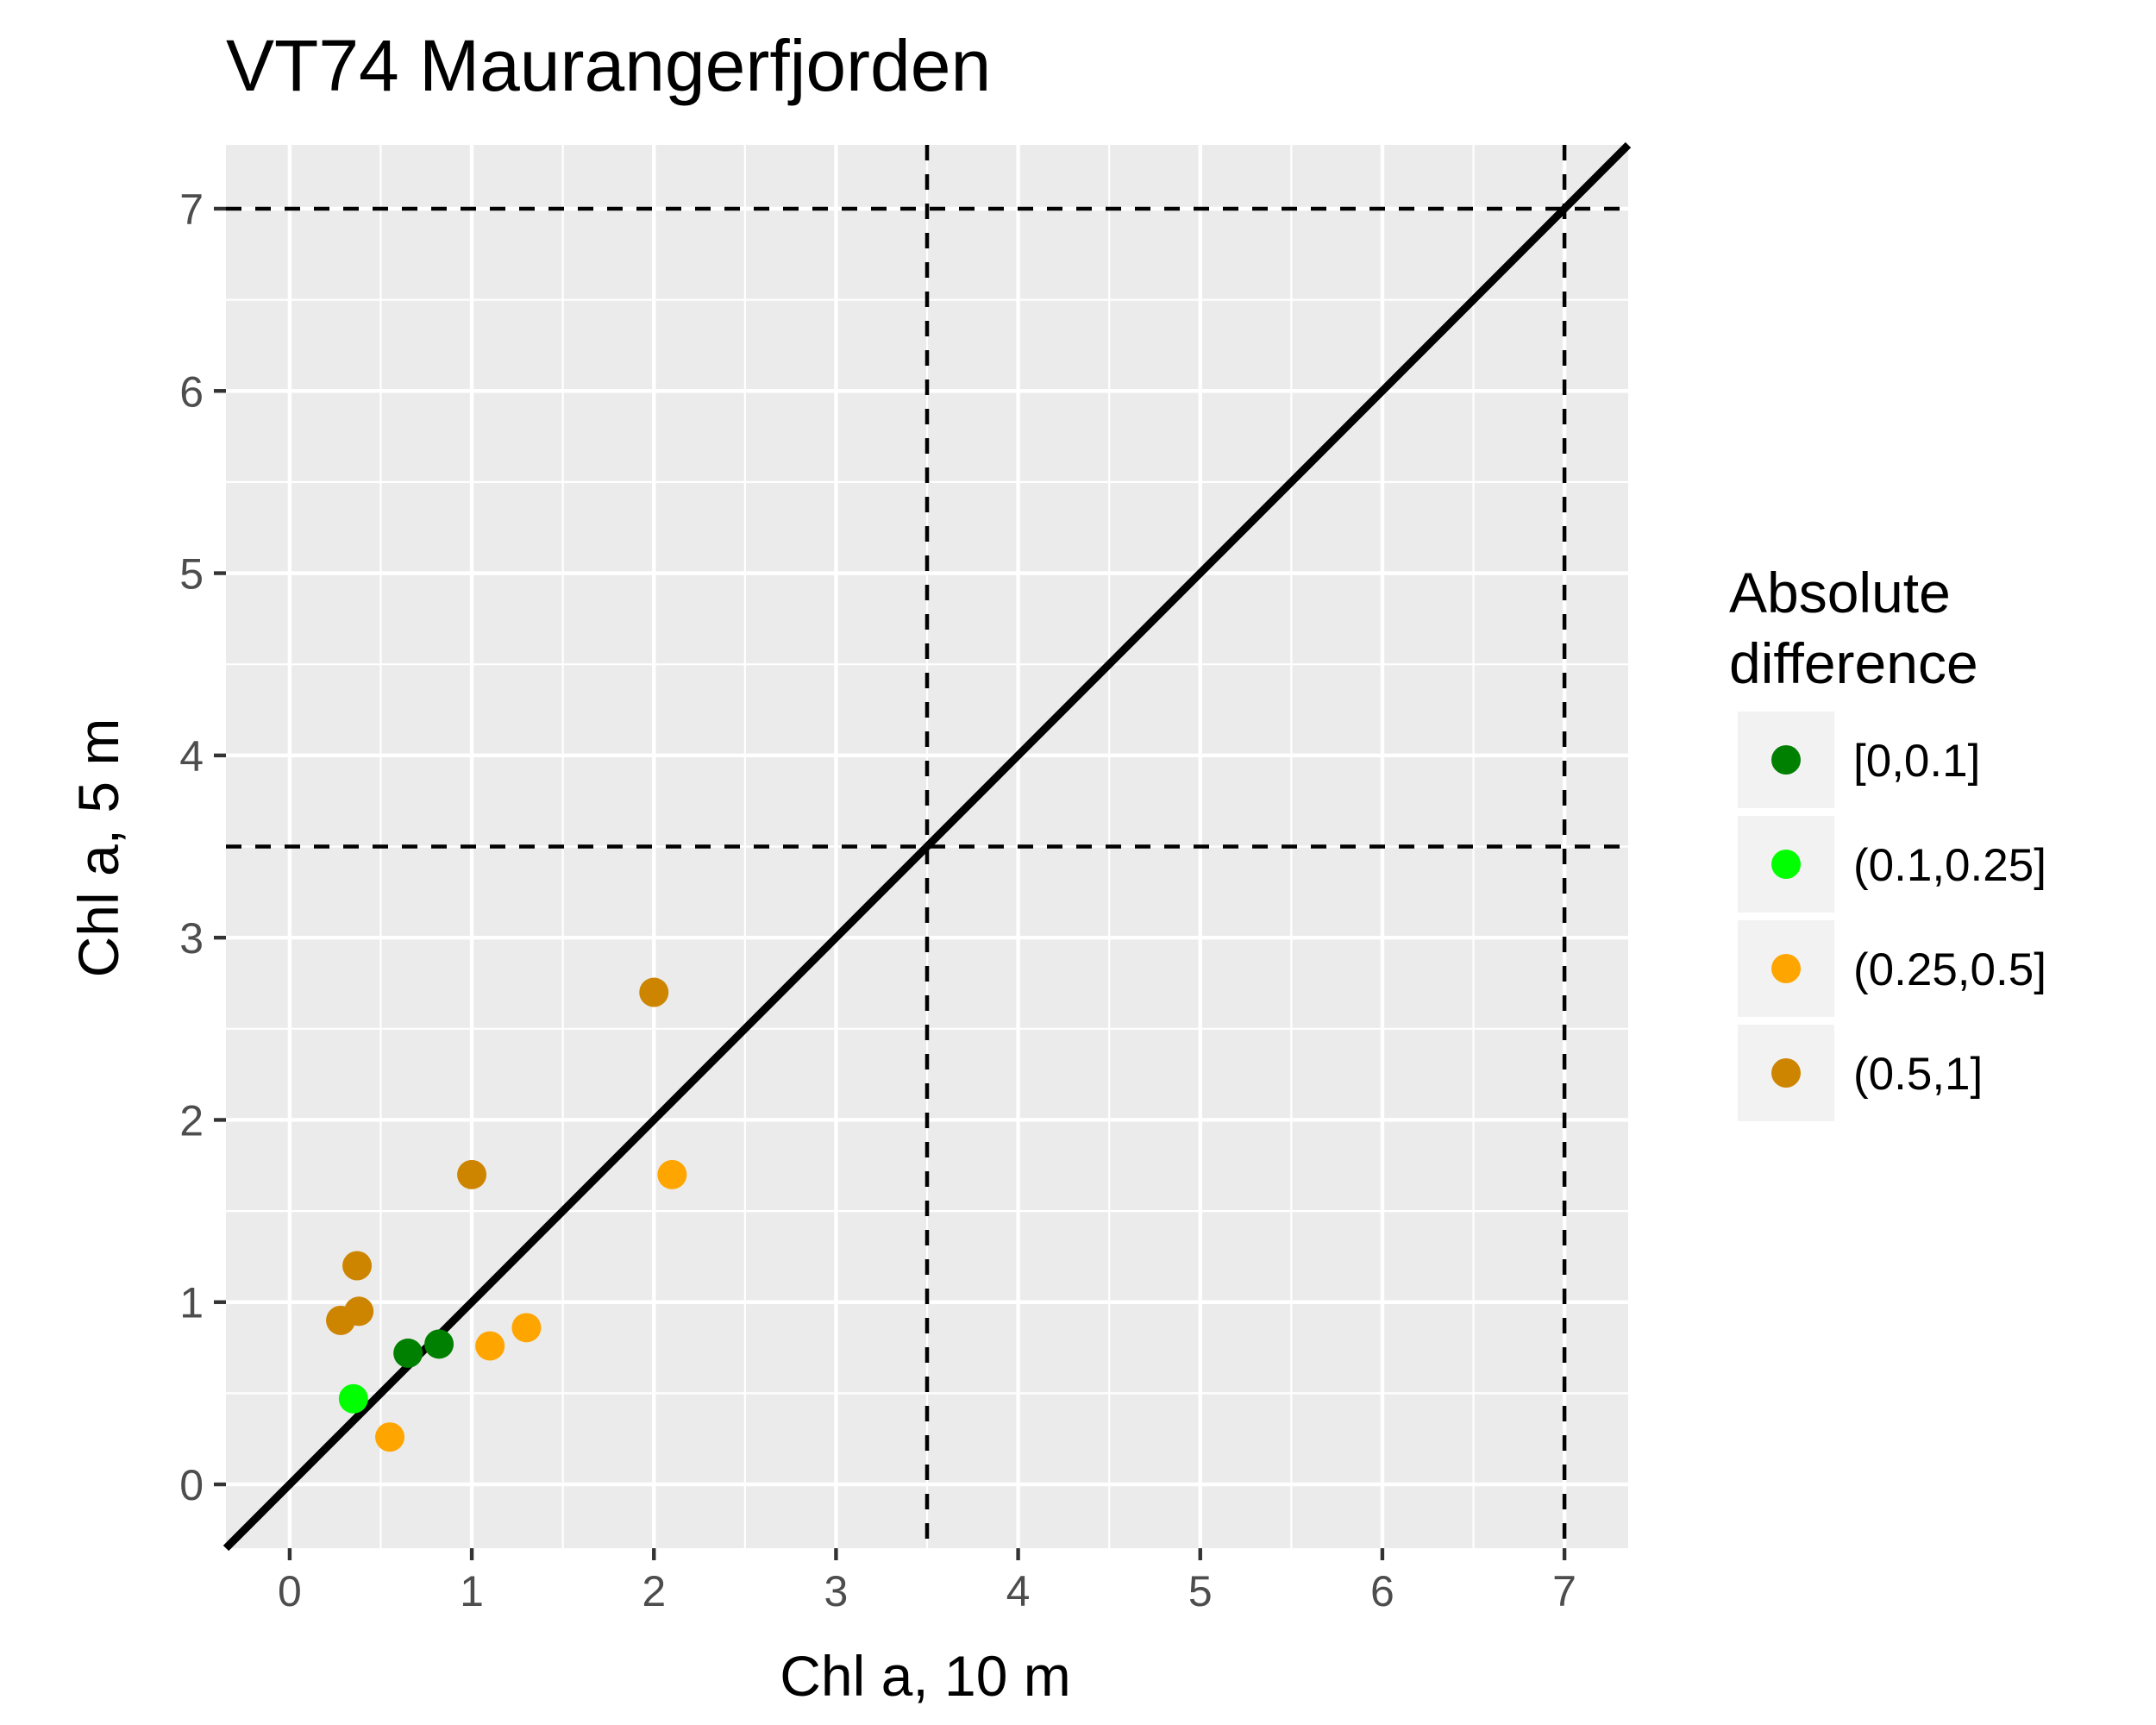 The height and width of the screenshot is (1725, 2156). What do you see at coordinates (927, 1582) in the screenshot?
I see `x-axis: 0 1 2 3 4 5 6 7` at bounding box center [927, 1582].